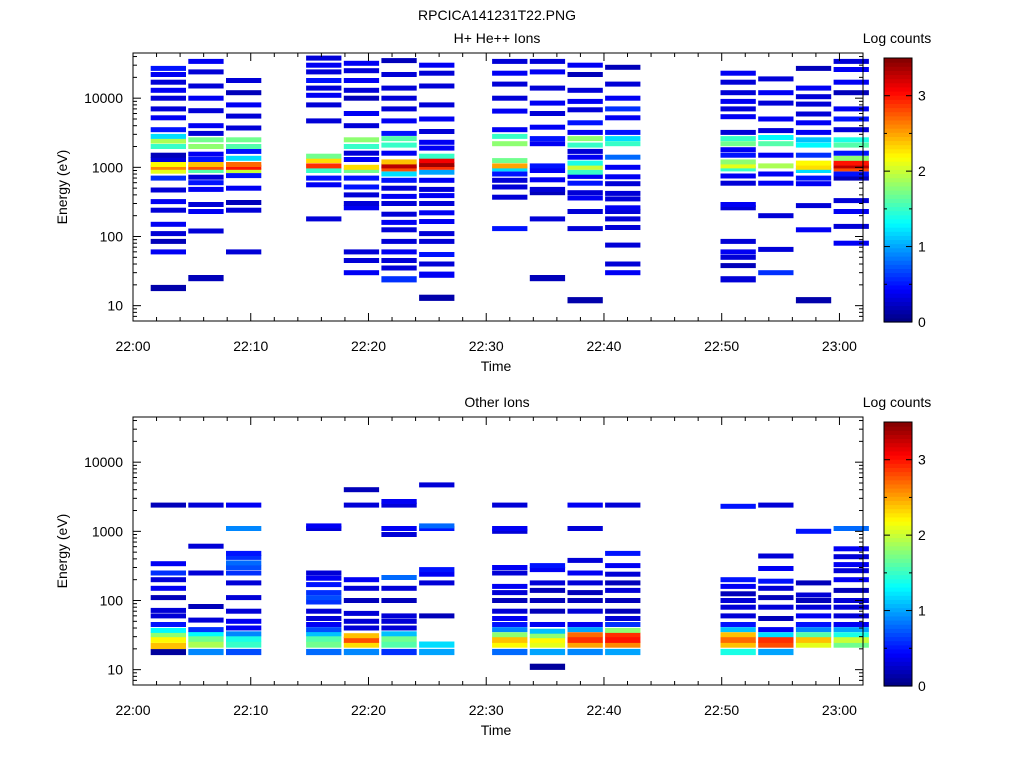 This screenshot has width=1024, height=768. Describe the element at coordinates (112, 236) in the screenshot. I see `y-tick-label: 100` at that location.